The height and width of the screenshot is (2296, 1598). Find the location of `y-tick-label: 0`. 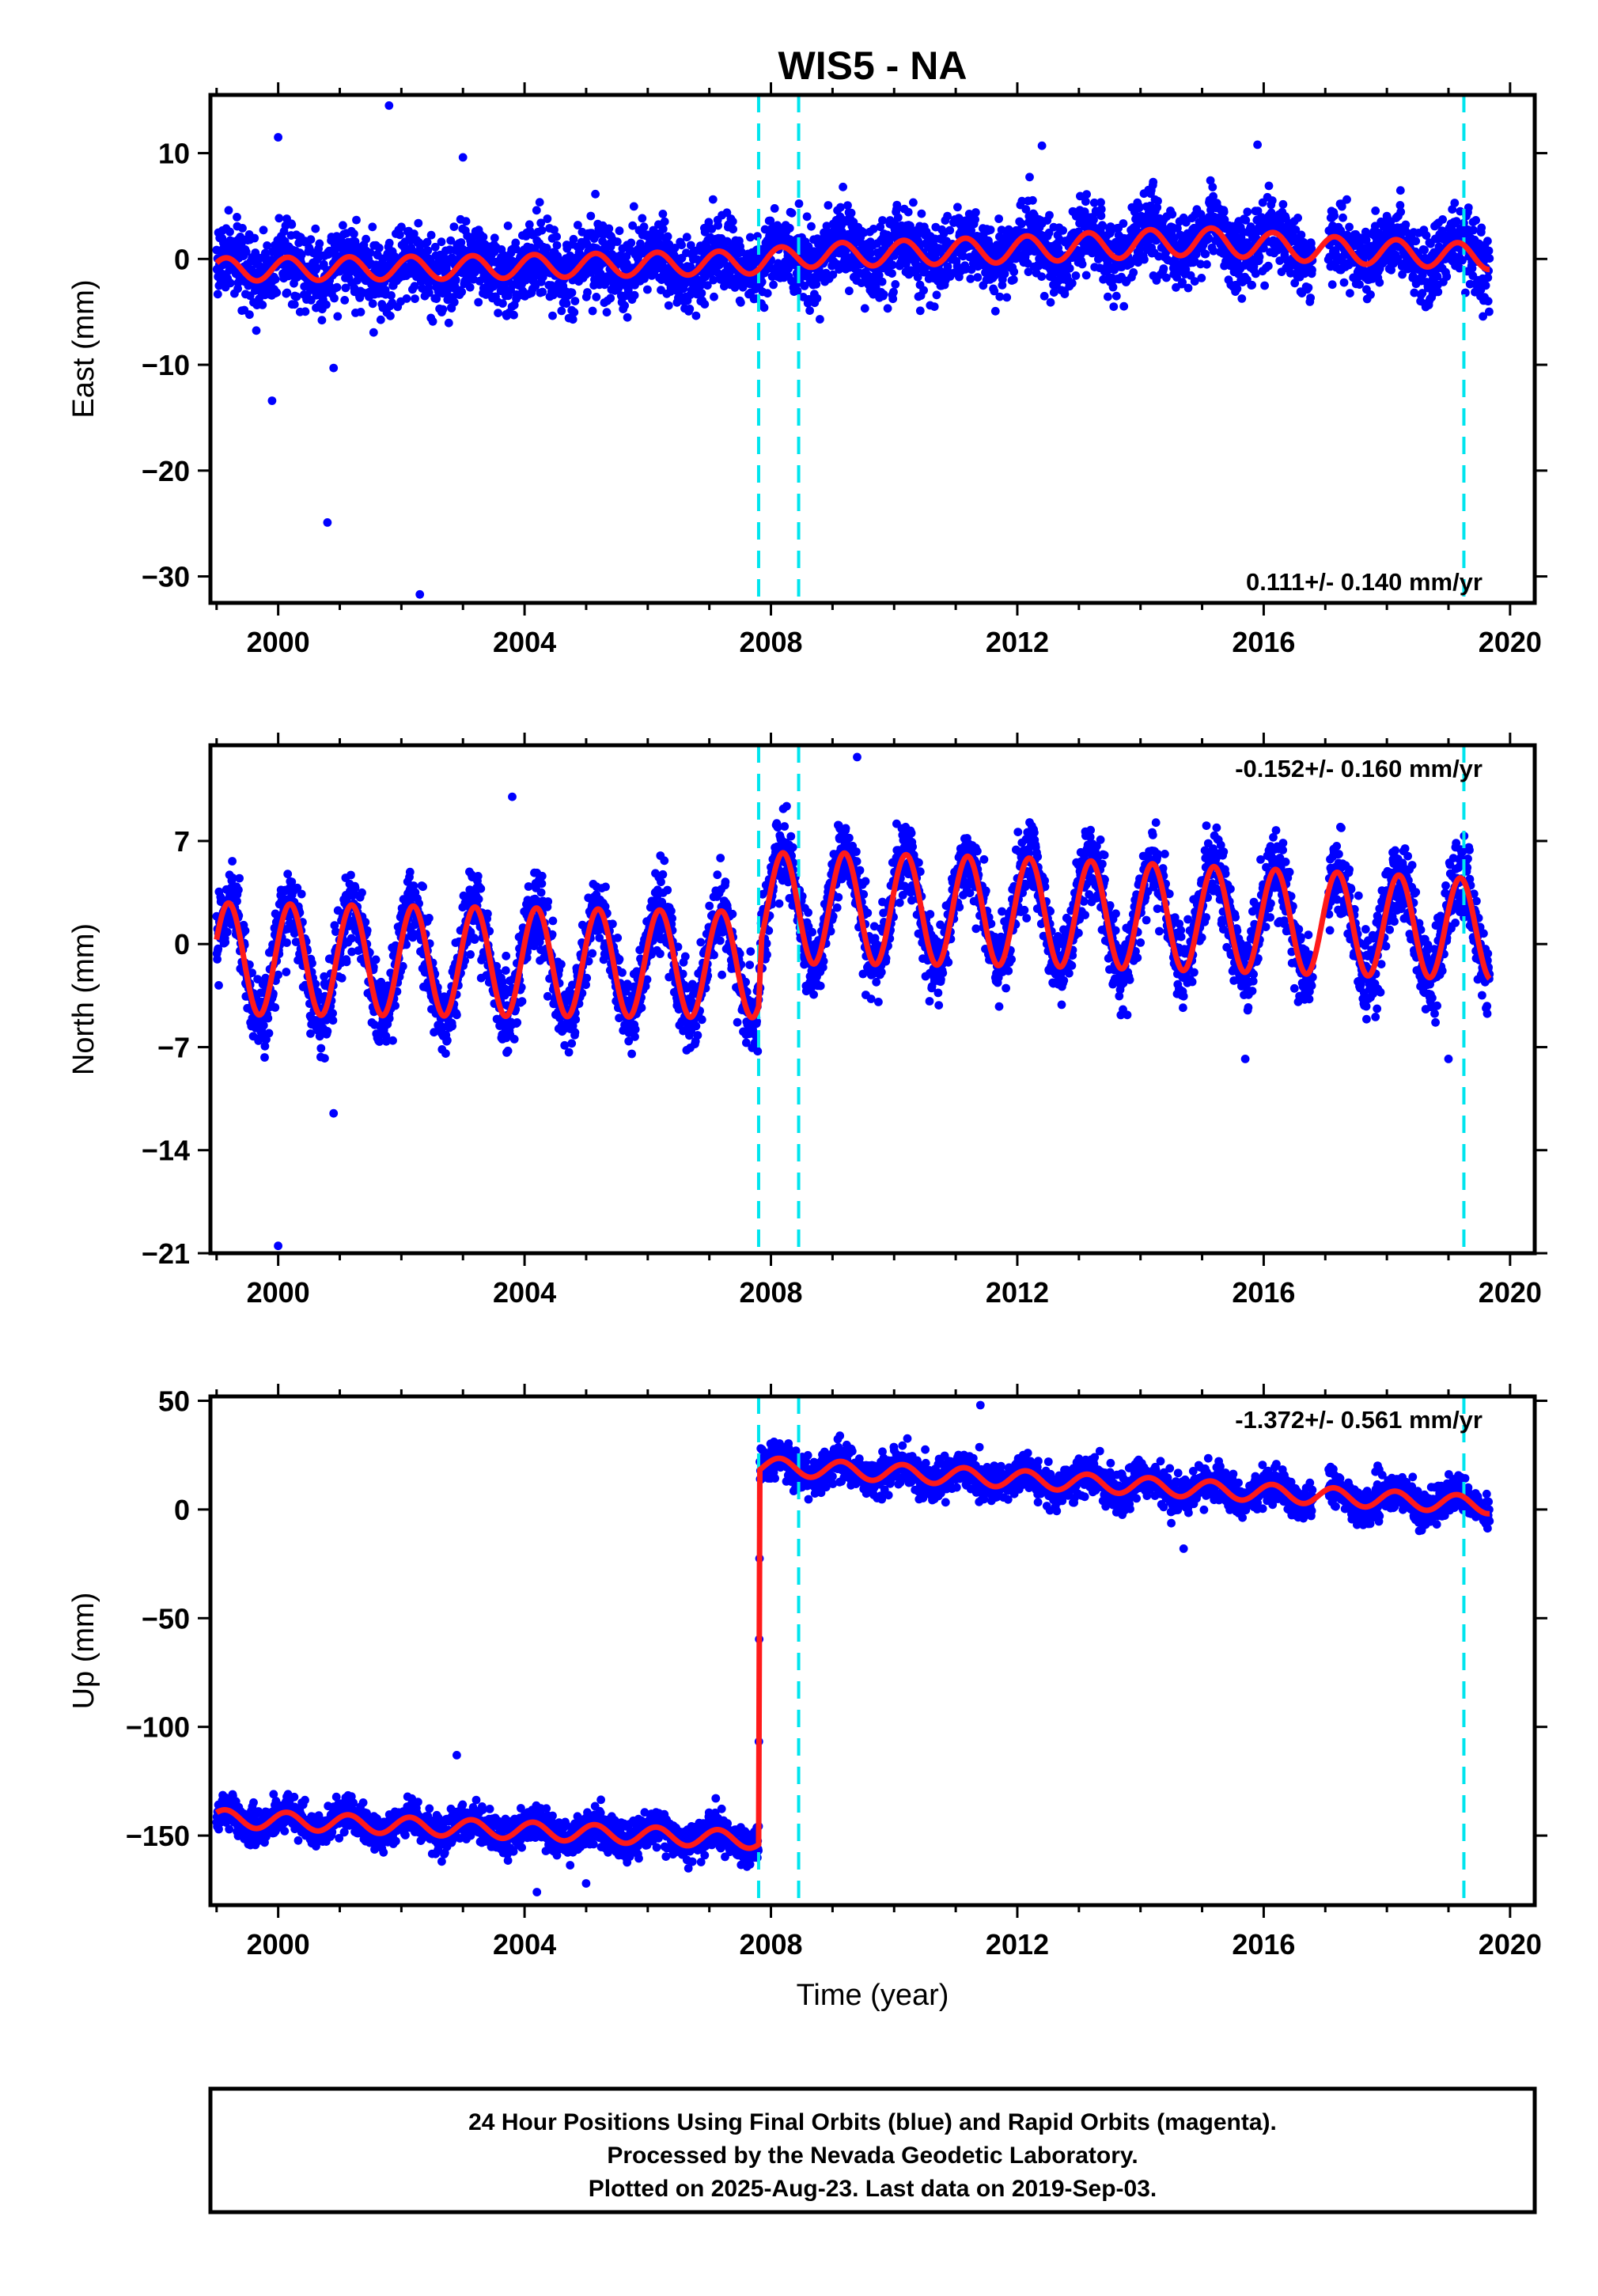

y-tick-label: 0 is located at coordinates (182, 259).